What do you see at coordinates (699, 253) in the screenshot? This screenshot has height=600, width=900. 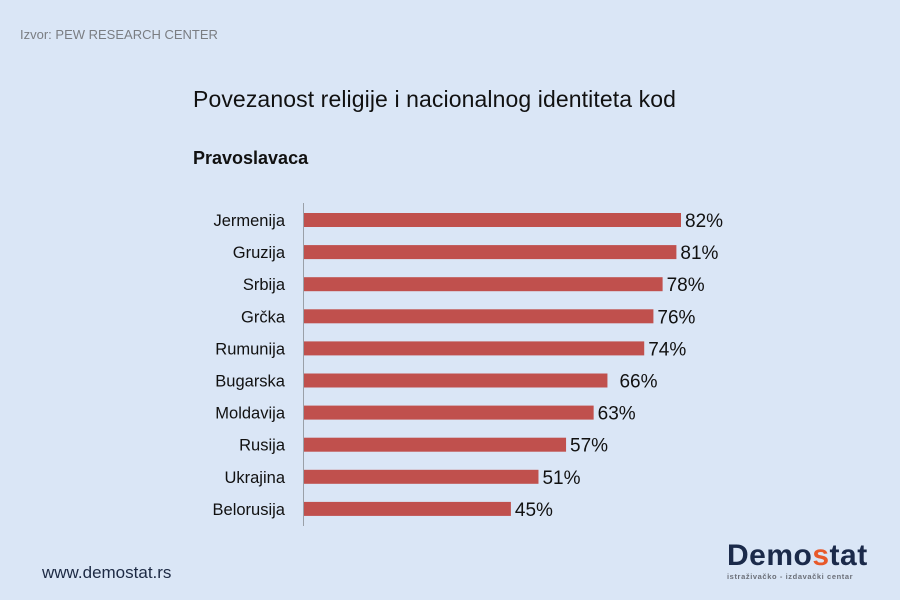 I see `value-label: 81%` at bounding box center [699, 253].